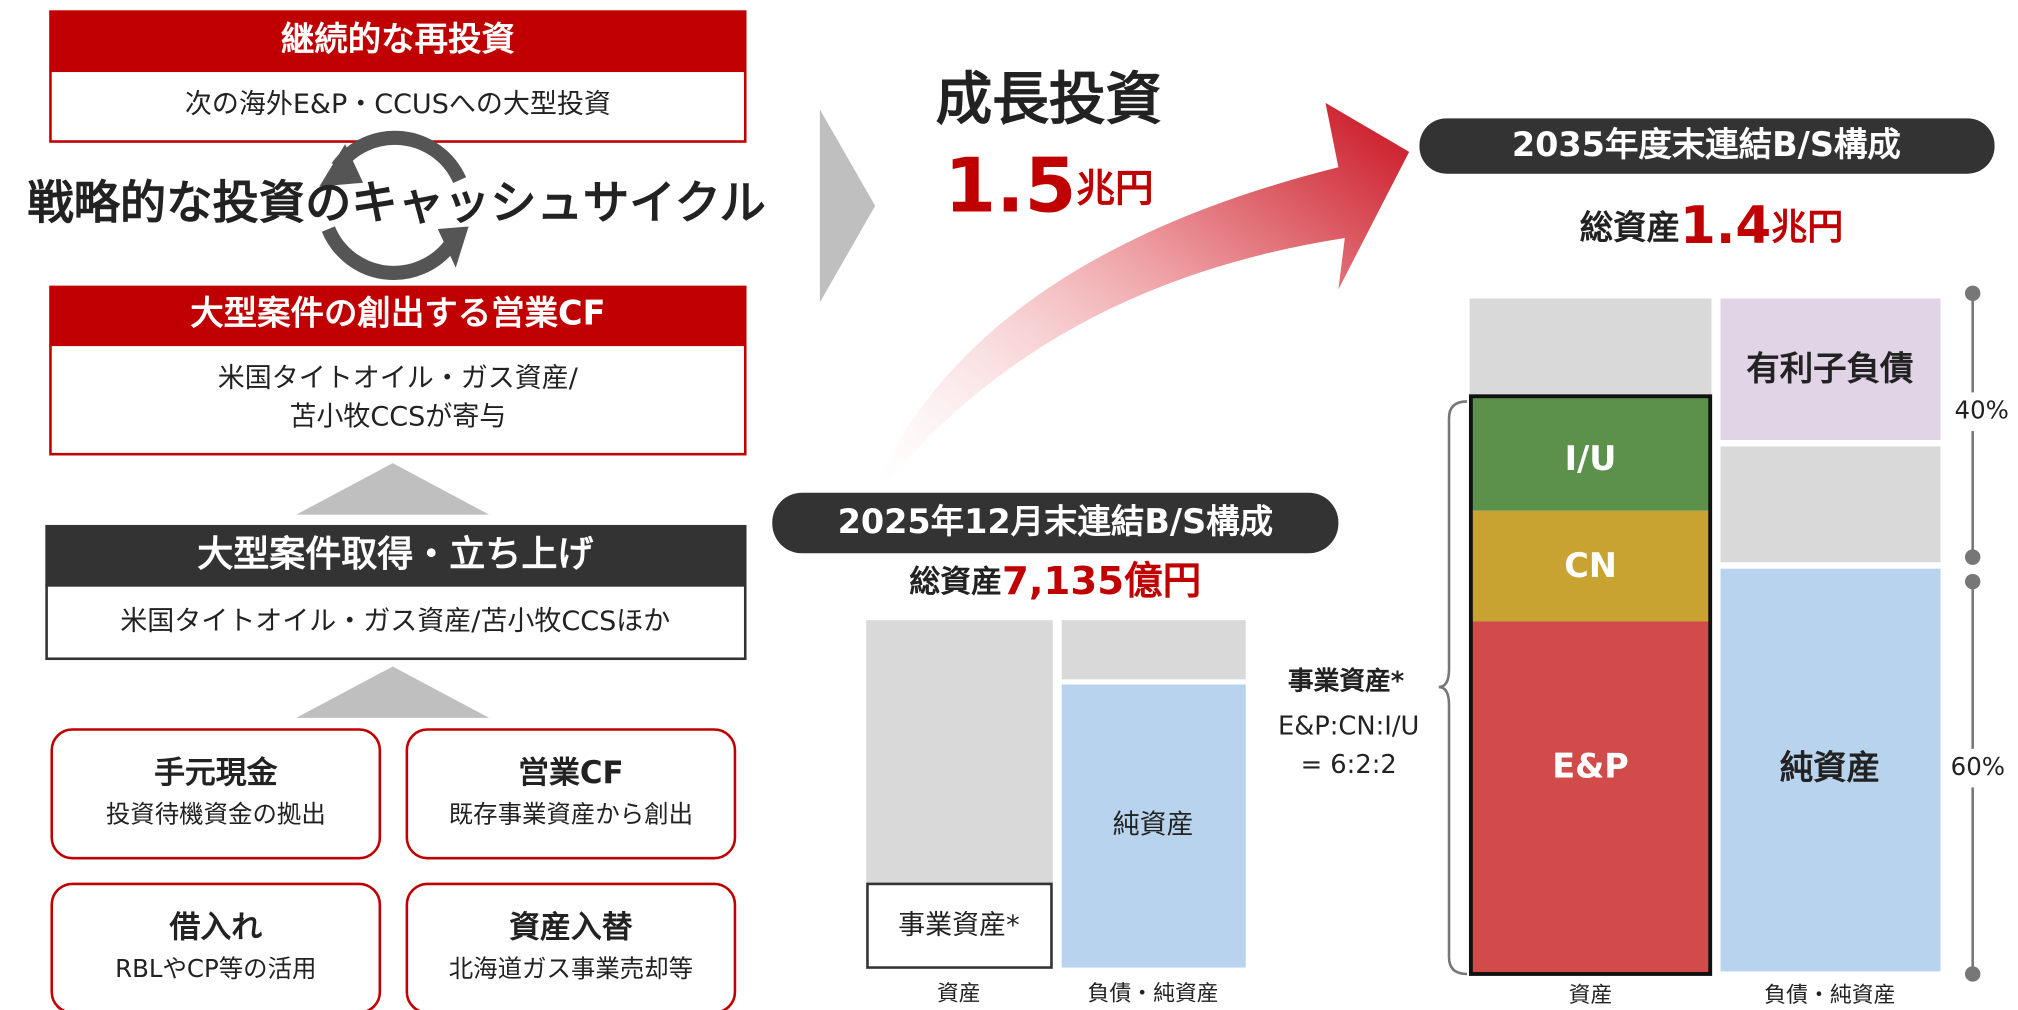  I want to click on text: 苫小牧CCSが寄与, so click(397, 417).